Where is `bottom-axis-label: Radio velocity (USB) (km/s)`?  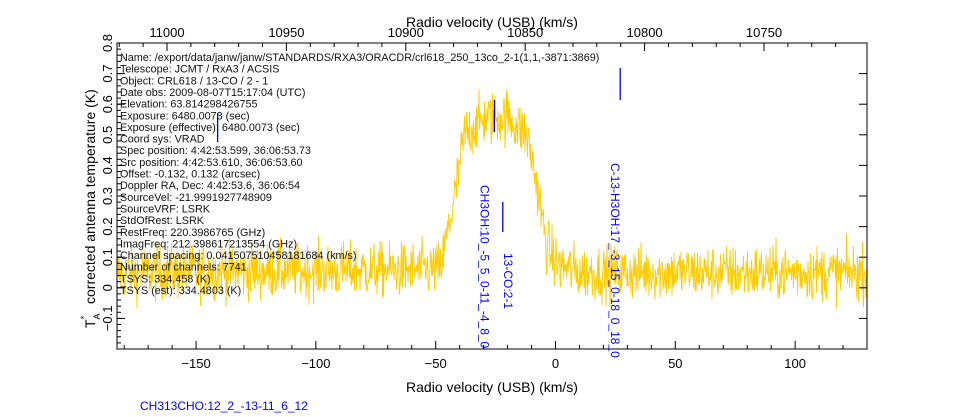 bottom-axis-label: Radio velocity (USB) (km/s) is located at coordinates (492, 387).